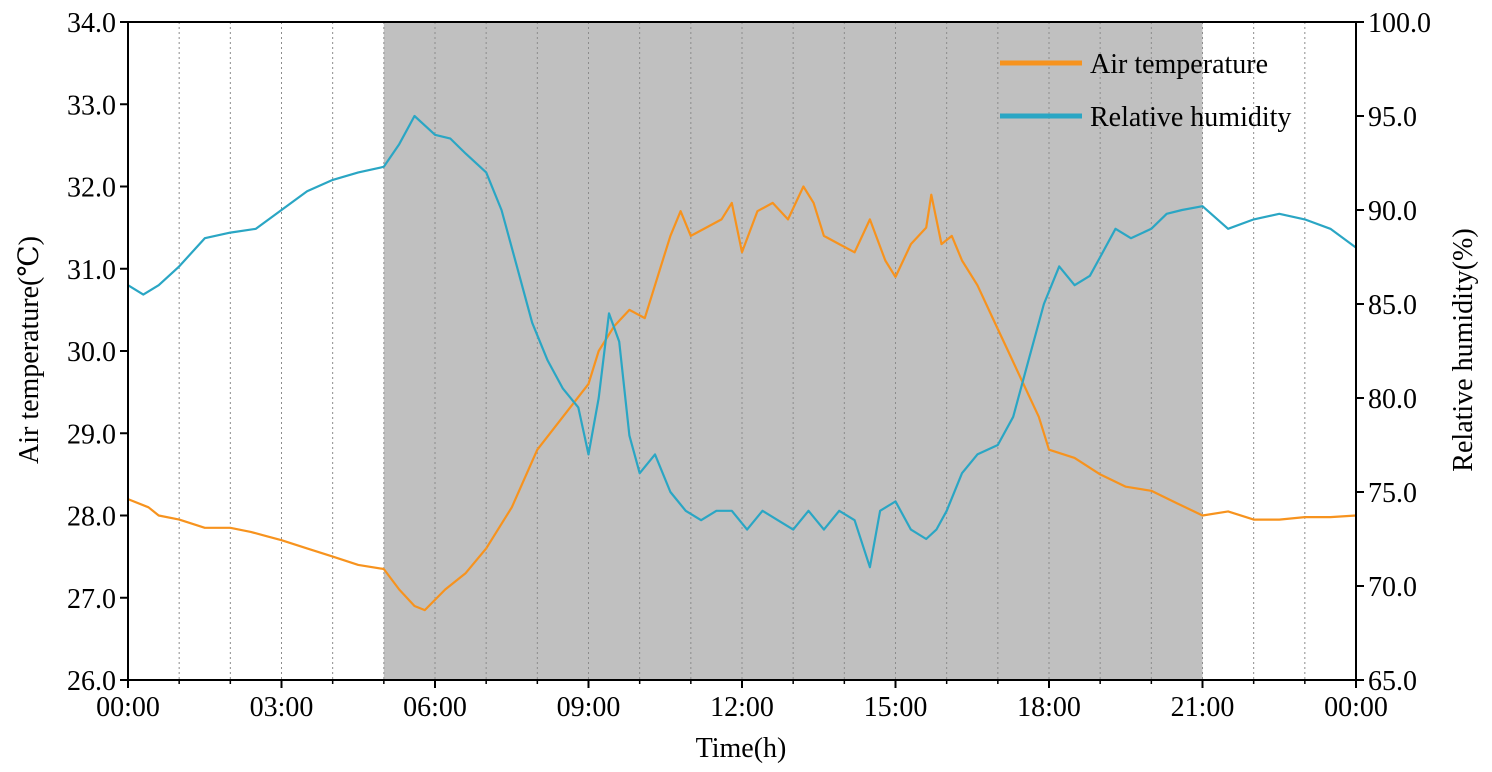 This screenshot has height=772, width=1492. What do you see at coordinates (91, 105) in the screenshot?
I see `y-left-tick-label: 33.0` at bounding box center [91, 105].